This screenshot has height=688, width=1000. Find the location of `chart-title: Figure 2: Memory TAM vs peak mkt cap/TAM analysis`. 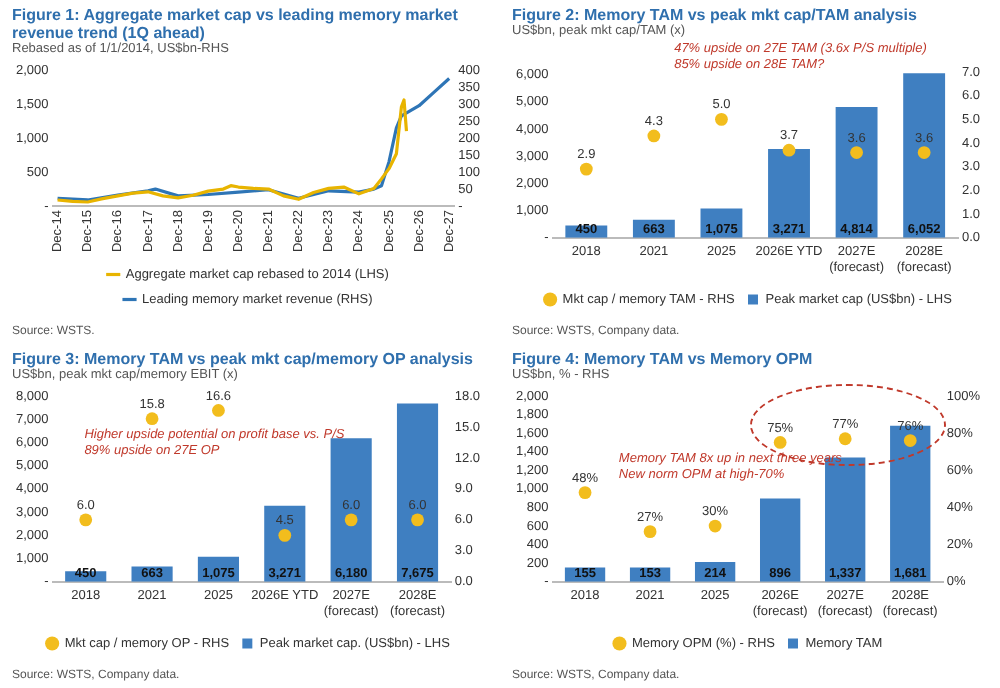

chart-title: Figure 2: Memory TAM vs peak mkt cap/TAM analysis is located at coordinates (715, 15).